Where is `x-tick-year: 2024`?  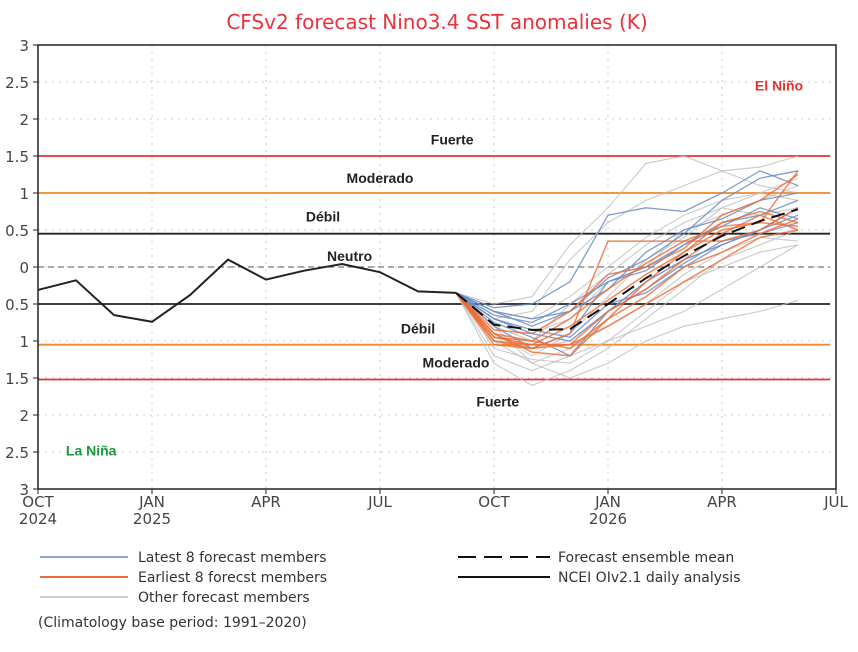 x-tick-year: 2024 is located at coordinates (38, 519).